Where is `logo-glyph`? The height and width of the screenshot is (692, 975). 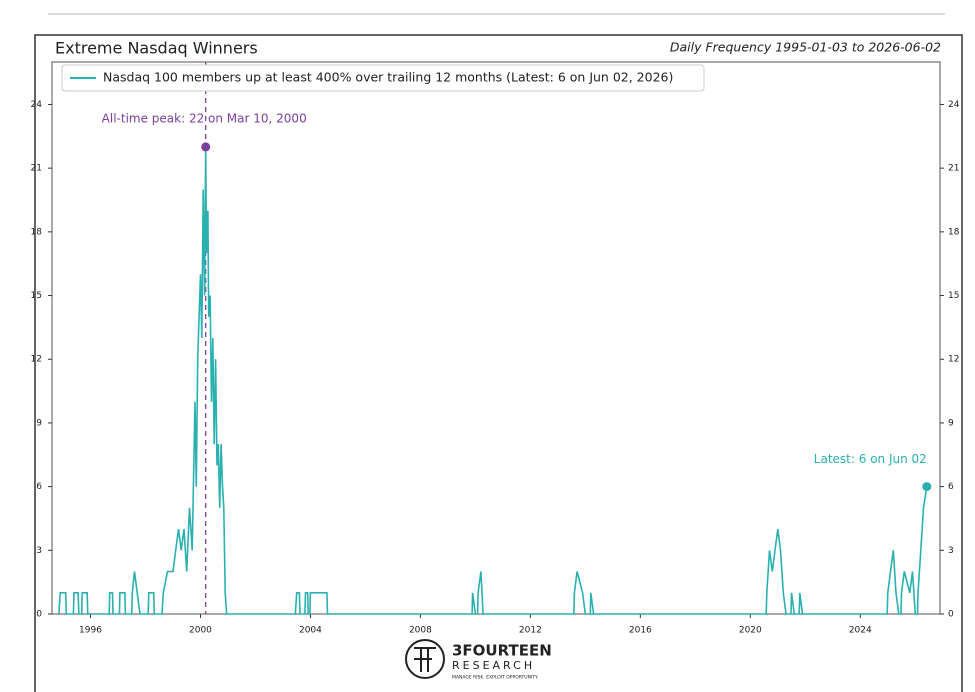
logo-glyph is located at coordinates (425, 659).